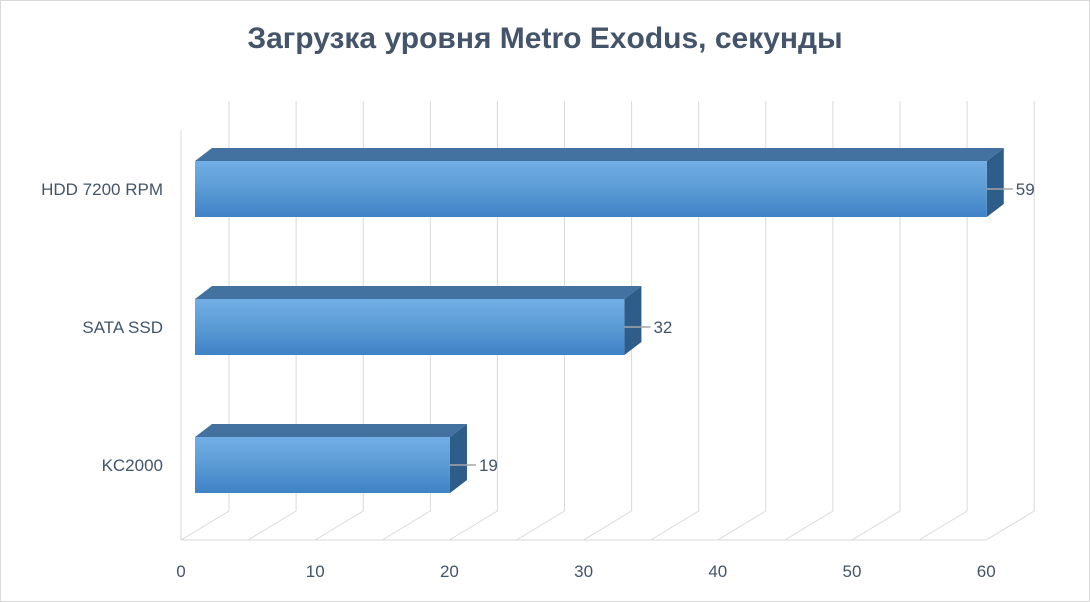 This screenshot has height=602, width=1090. What do you see at coordinates (122, 327) in the screenshot?
I see `category-label: SATA SSD` at bounding box center [122, 327].